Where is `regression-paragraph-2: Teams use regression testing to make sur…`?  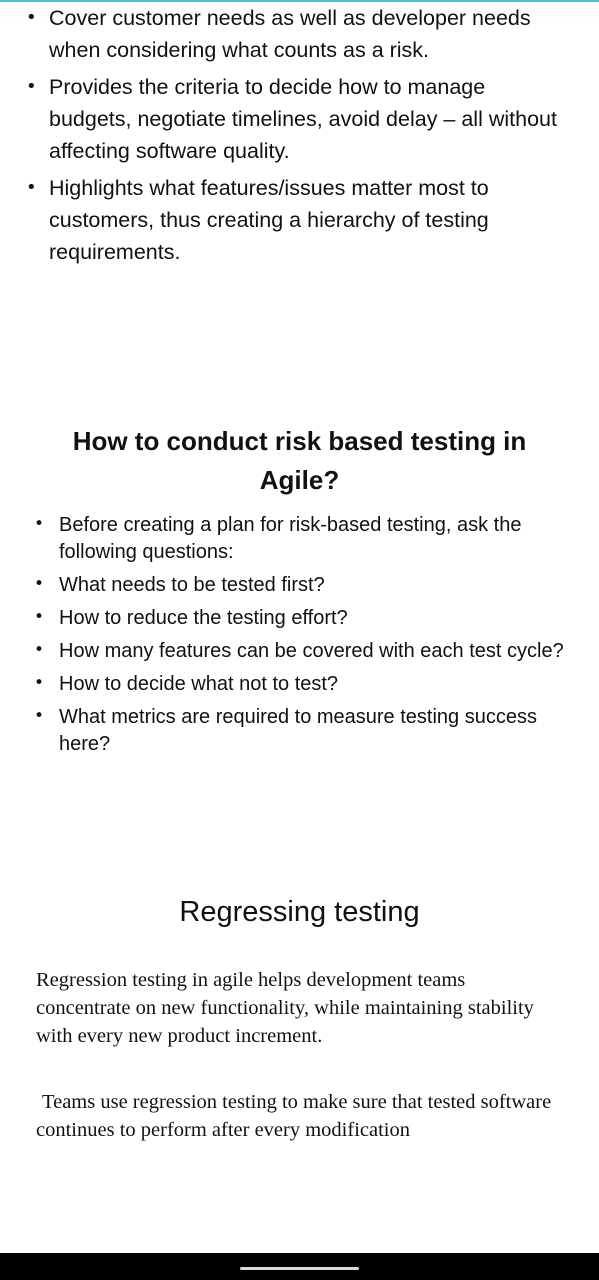 regression-paragraph-2: Teams use regression testing to make sur… is located at coordinates (306, 1116).